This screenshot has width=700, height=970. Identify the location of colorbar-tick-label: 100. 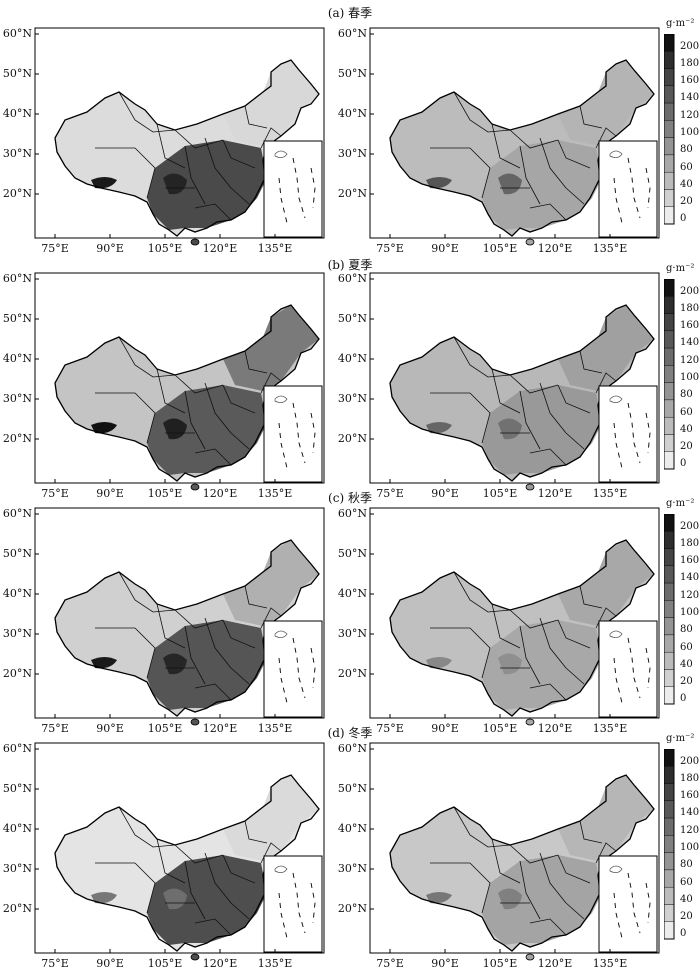
(690, 612).